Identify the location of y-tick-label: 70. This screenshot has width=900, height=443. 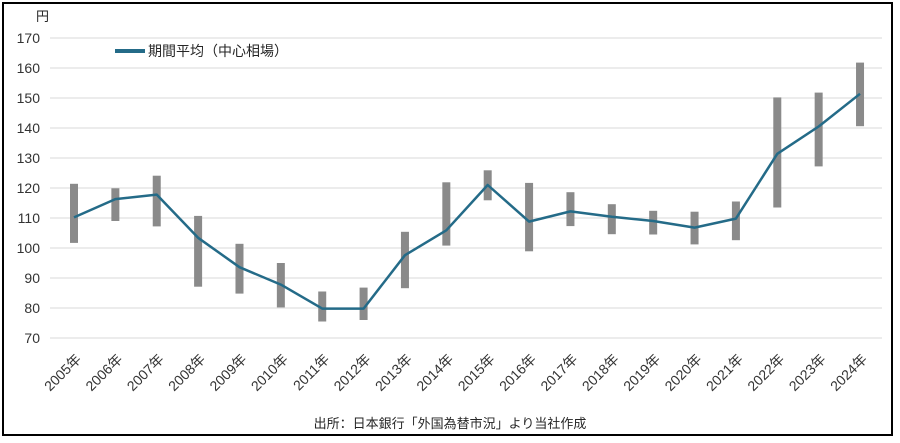
(32, 338).